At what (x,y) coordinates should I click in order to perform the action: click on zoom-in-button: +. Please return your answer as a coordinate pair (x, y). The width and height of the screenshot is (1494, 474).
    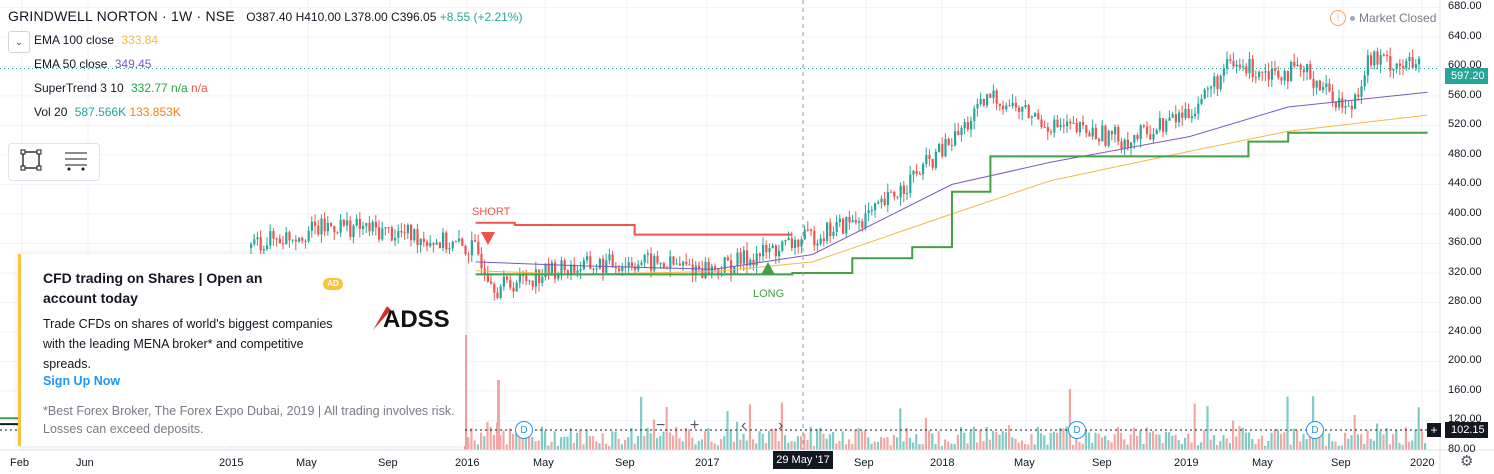
    Looking at the image, I should click on (695, 425).